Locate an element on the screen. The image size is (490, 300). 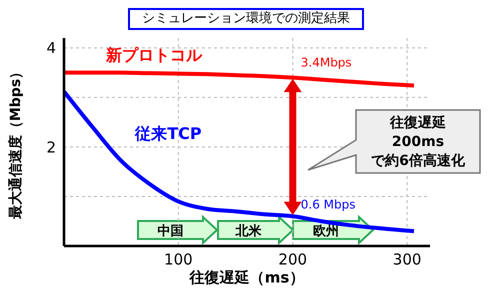
annotation: 北米 is located at coordinates (248, 231).